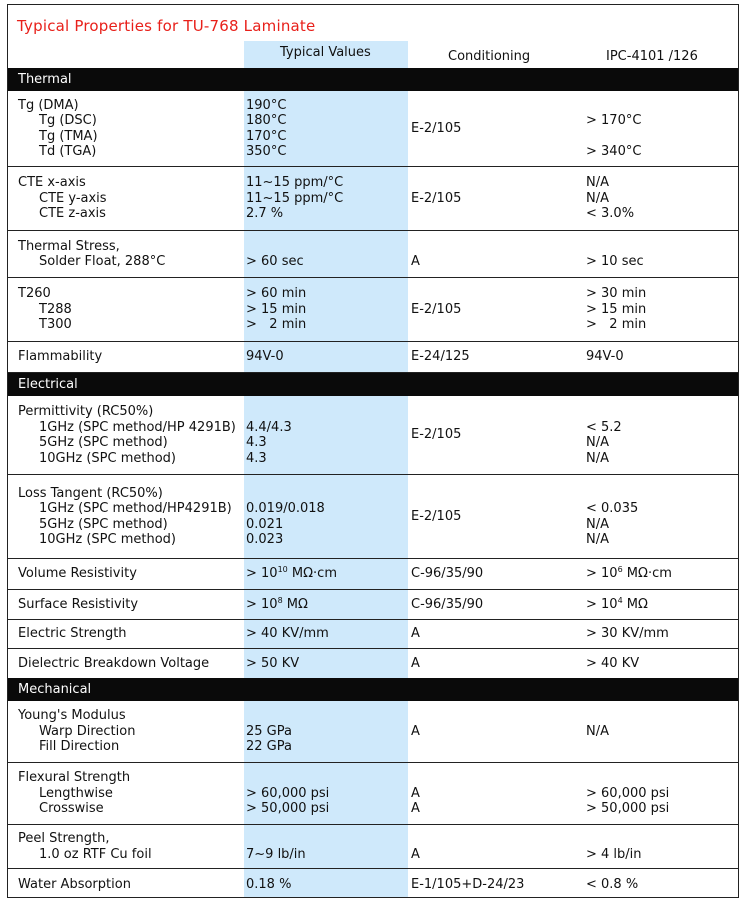 Image resolution: width=745 pixels, height=906 pixels. I want to click on typical-value-line: 2.7 %, so click(265, 214).